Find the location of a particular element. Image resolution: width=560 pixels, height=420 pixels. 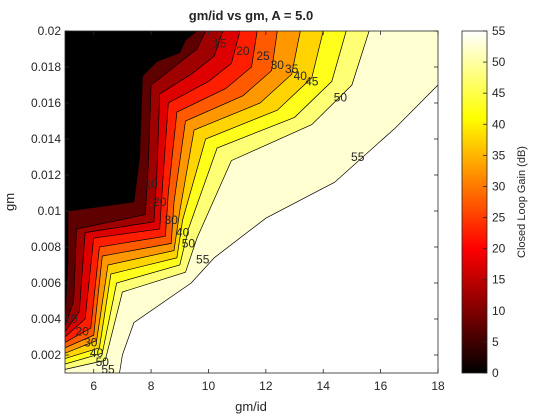

colorbar-gradient is located at coordinates (474, 202).